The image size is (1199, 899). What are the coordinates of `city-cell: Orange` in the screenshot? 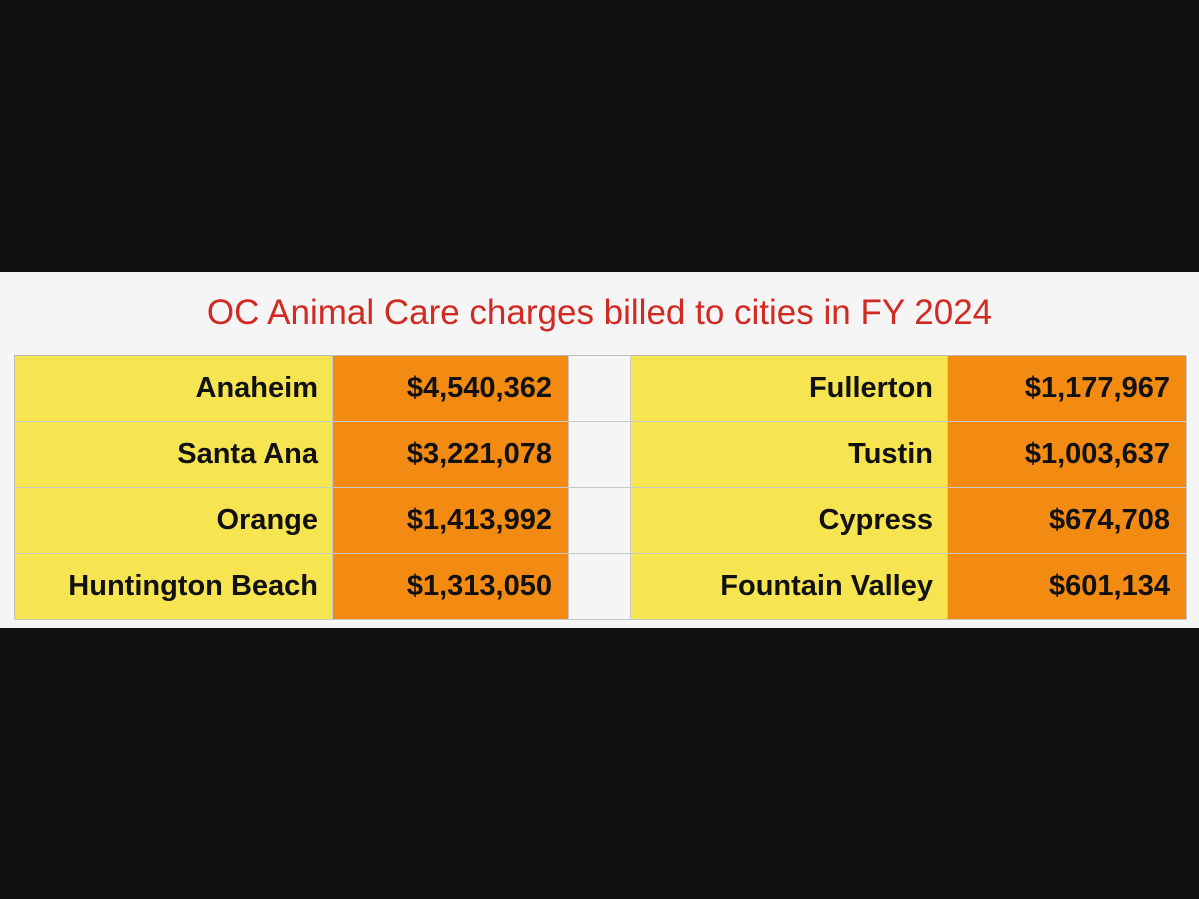 It's located at (174, 521).